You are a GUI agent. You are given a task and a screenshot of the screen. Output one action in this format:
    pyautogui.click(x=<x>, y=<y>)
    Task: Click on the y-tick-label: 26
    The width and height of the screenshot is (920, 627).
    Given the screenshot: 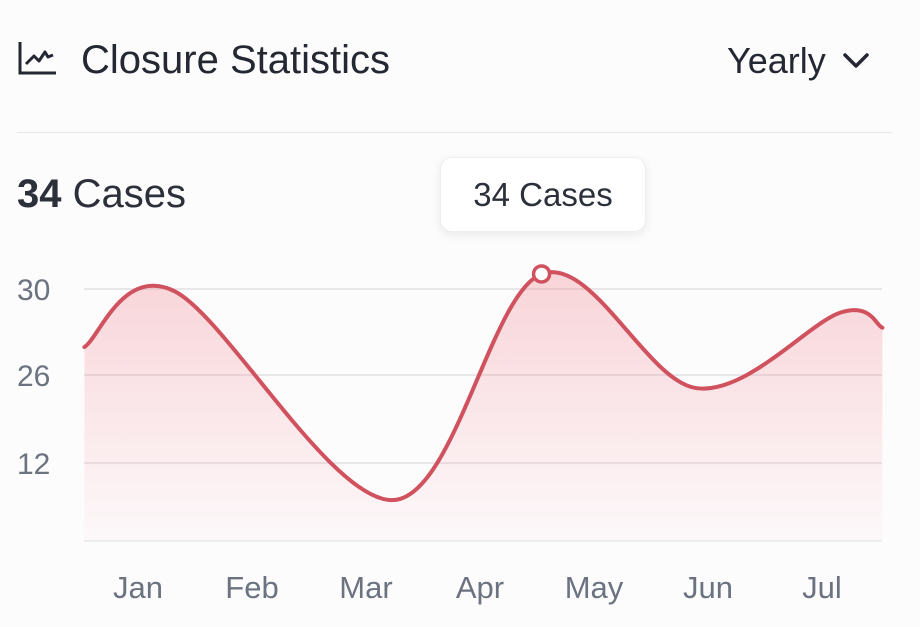 What is the action you would take?
    pyautogui.click(x=33, y=376)
    